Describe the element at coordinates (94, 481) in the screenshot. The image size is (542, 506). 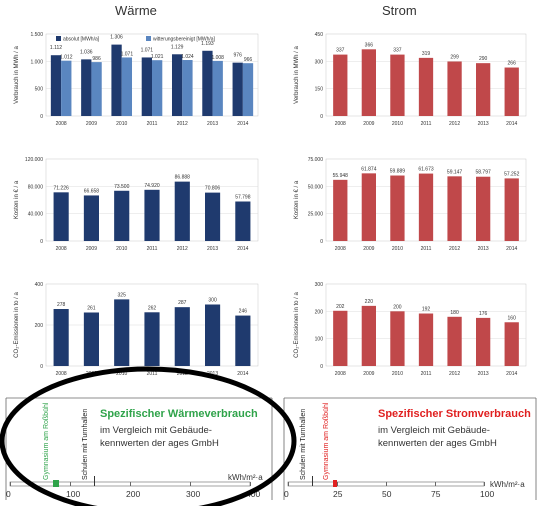
I see `waerme-schulen-marker` at that location.